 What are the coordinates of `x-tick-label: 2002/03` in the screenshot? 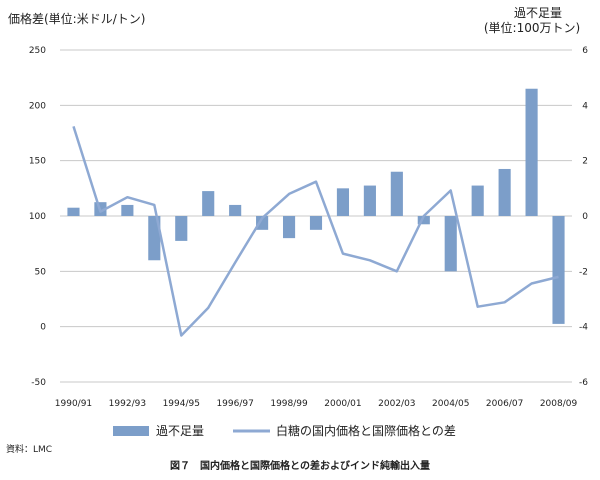 It's located at (396, 404).